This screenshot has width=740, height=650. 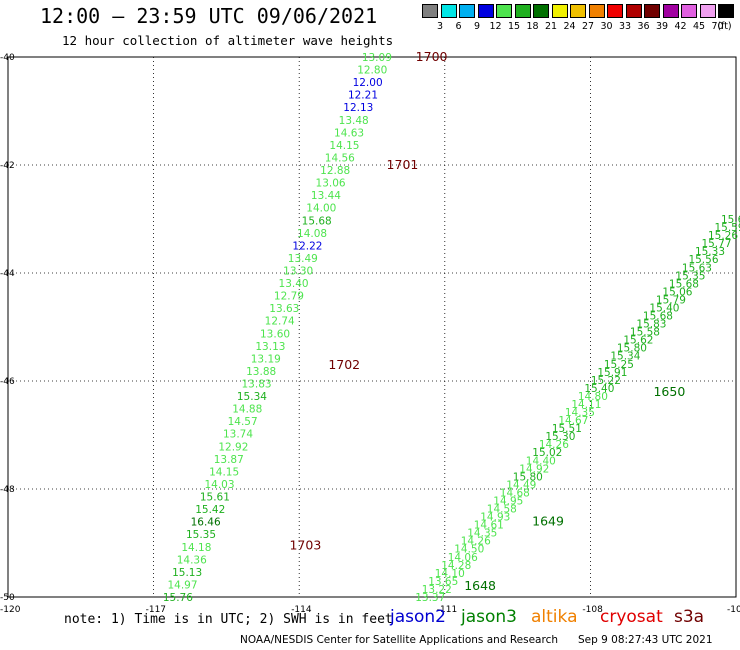 I want to click on swh-value-track-a: 14.63, so click(x=349, y=133).